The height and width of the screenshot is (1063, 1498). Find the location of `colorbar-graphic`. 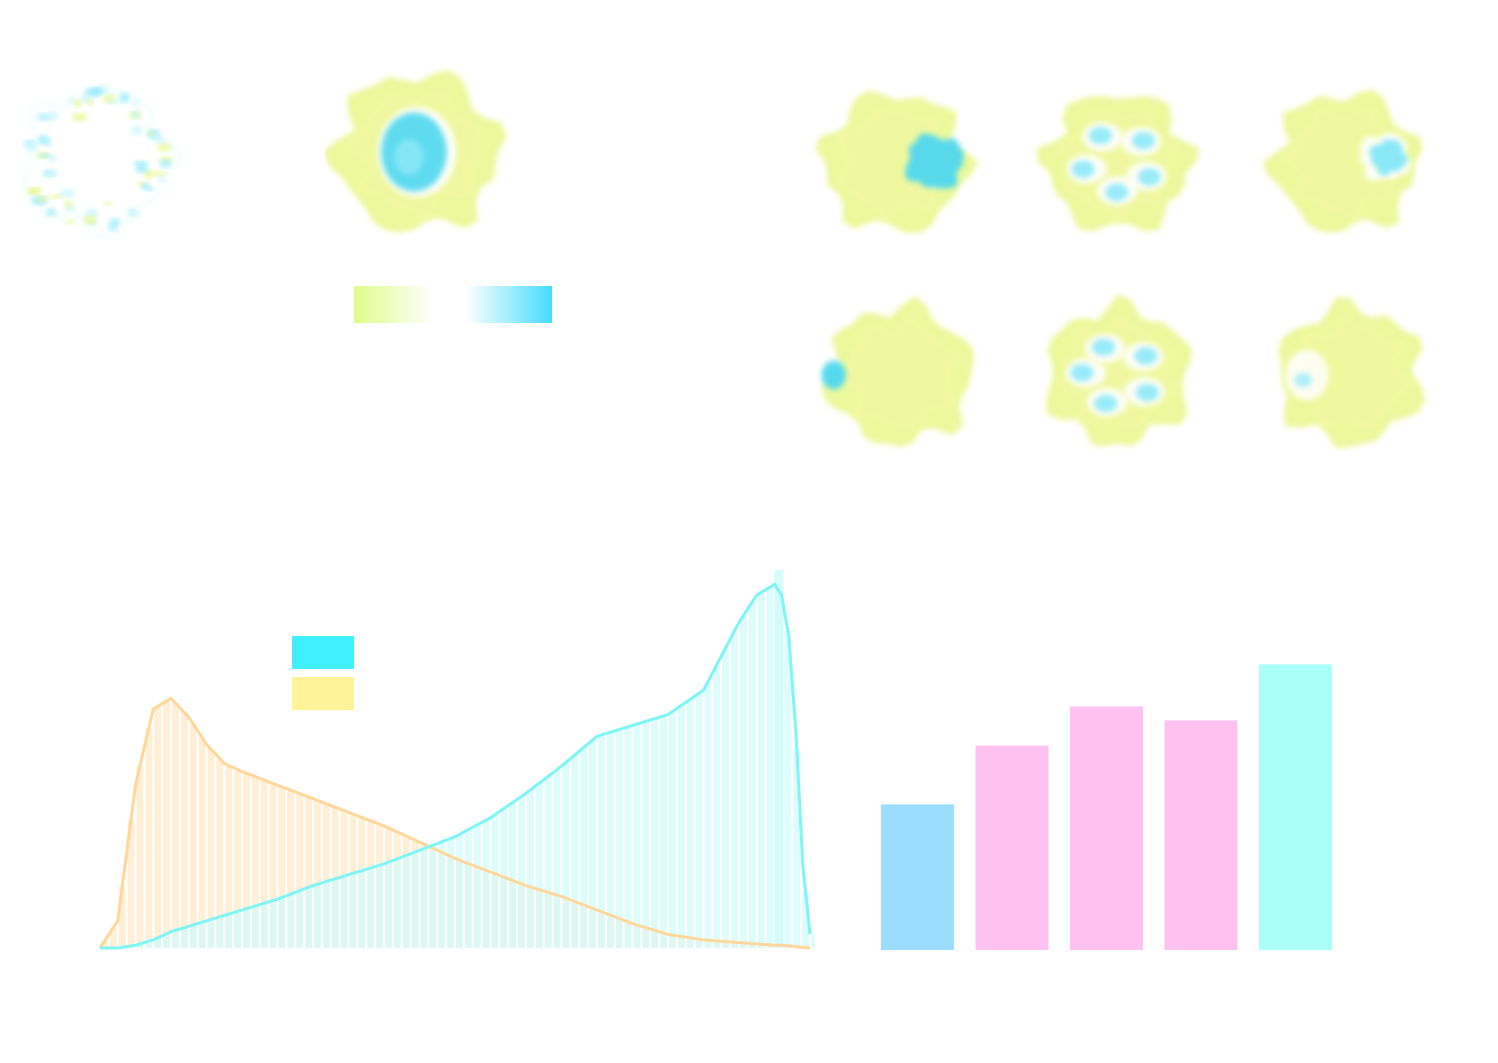

colorbar-graphic is located at coordinates (453, 304).